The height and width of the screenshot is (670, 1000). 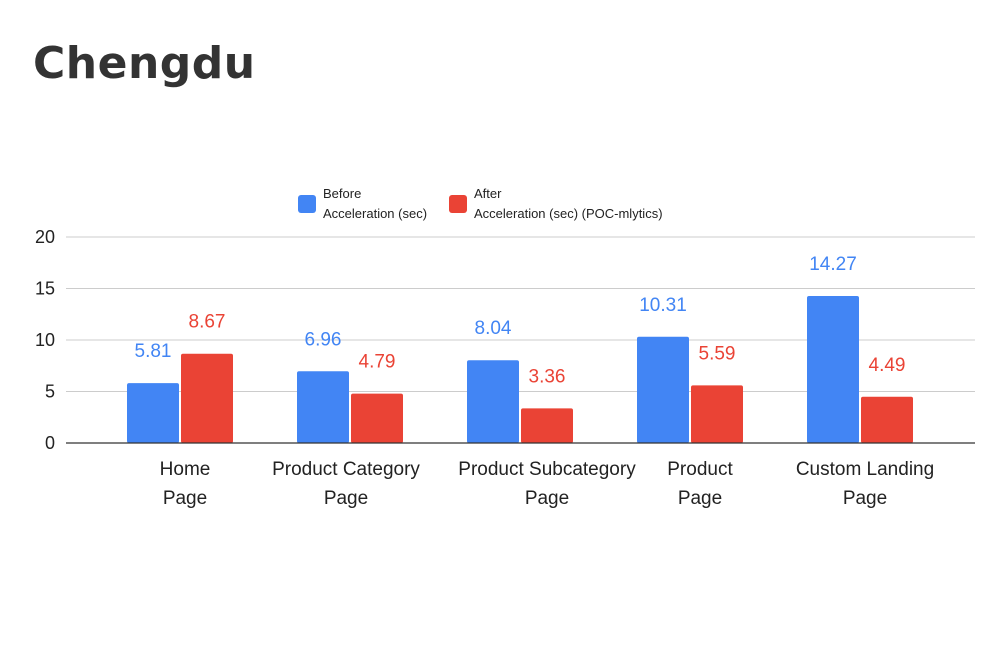 What do you see at coordinates (45, 289) in the screenshot?
I see `y-tick-label: 15` at bounding box center [45, 289].